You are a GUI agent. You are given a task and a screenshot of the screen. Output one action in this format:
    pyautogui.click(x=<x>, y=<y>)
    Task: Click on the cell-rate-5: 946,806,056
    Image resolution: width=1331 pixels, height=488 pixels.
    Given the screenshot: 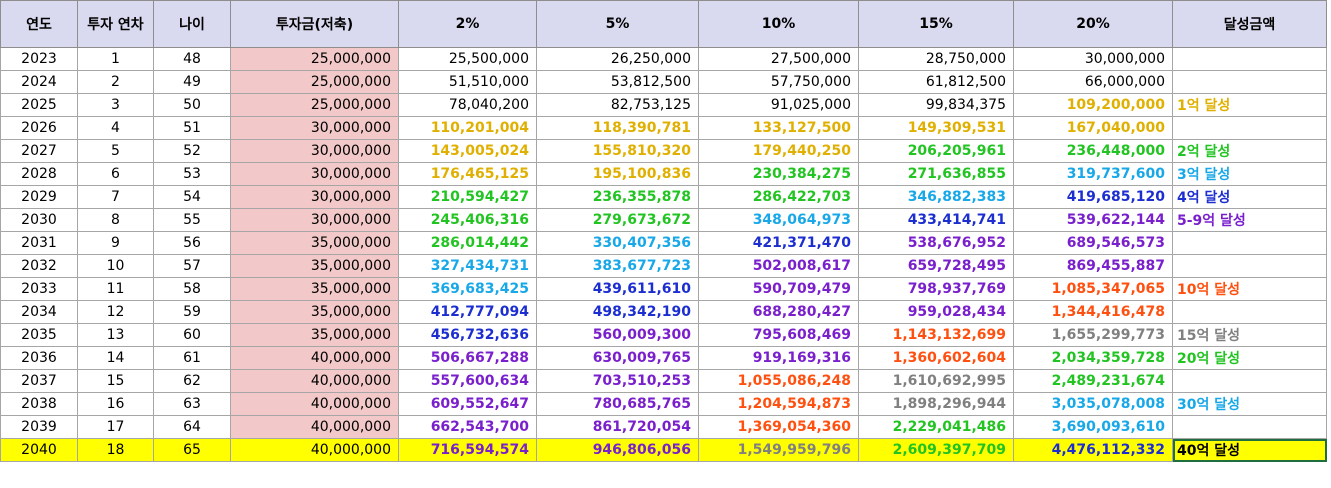 What is the action you would take?
    pyautogui.click(x=617, y=450)
    